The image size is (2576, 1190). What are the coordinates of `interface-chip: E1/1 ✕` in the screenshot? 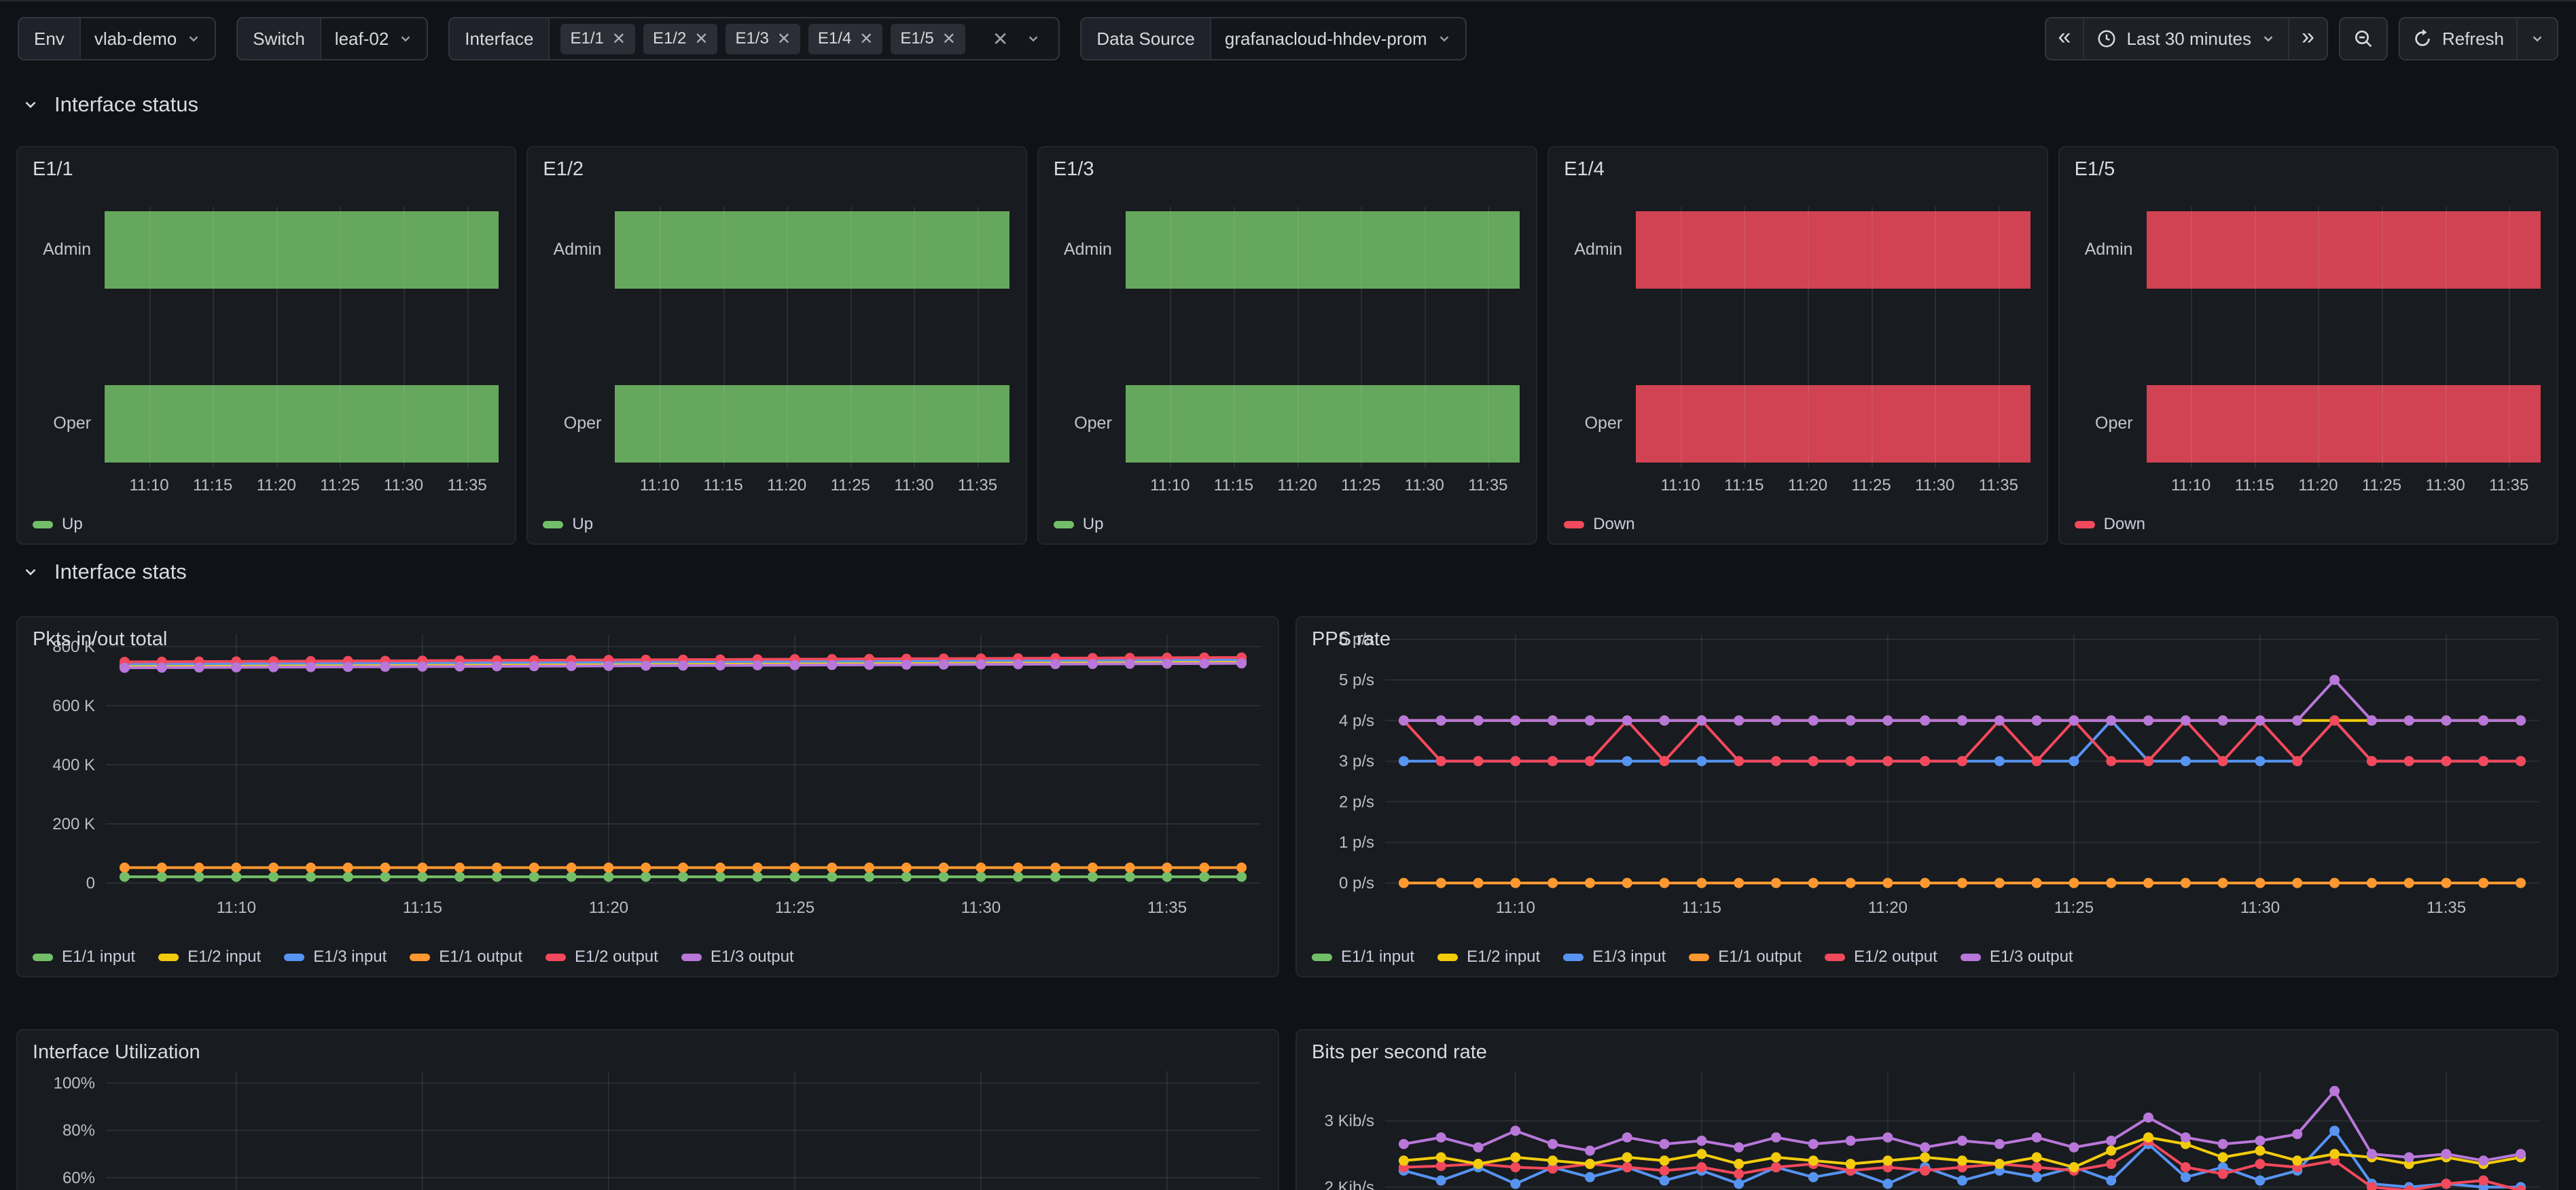 It's located at (597, 38).